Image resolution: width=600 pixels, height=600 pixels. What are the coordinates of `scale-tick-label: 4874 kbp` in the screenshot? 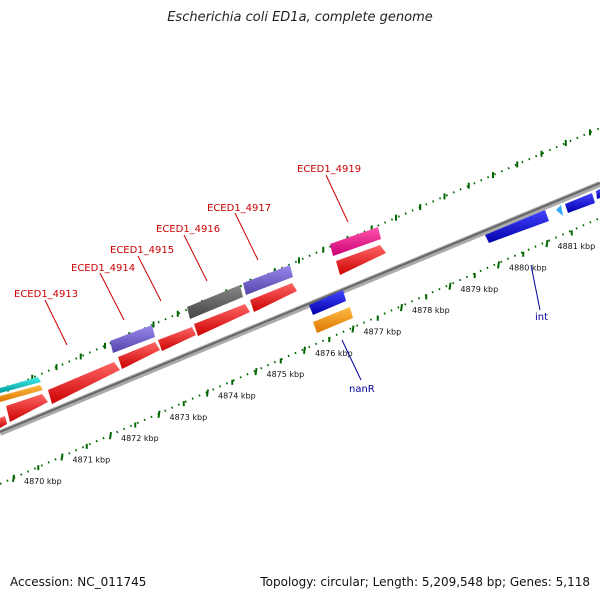 It's located at (237, 395).